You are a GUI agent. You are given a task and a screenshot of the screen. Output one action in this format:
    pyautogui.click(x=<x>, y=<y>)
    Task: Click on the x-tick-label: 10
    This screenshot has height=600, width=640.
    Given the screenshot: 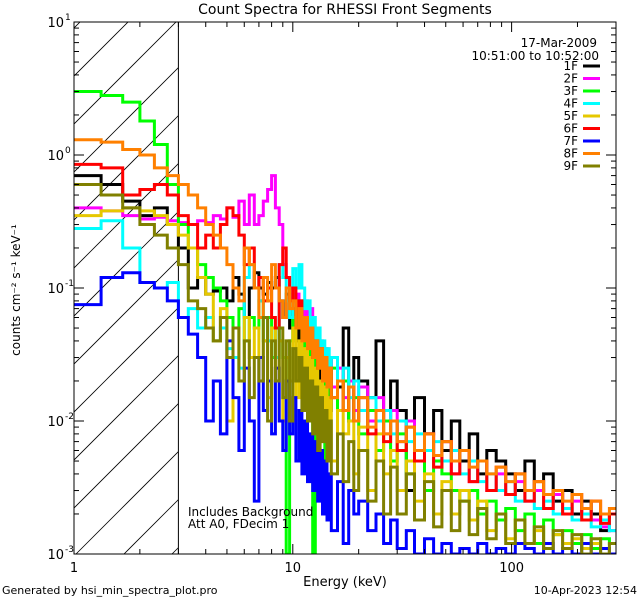 What is the action you would take?
    pyautogui.click(x=293, y=568)
    